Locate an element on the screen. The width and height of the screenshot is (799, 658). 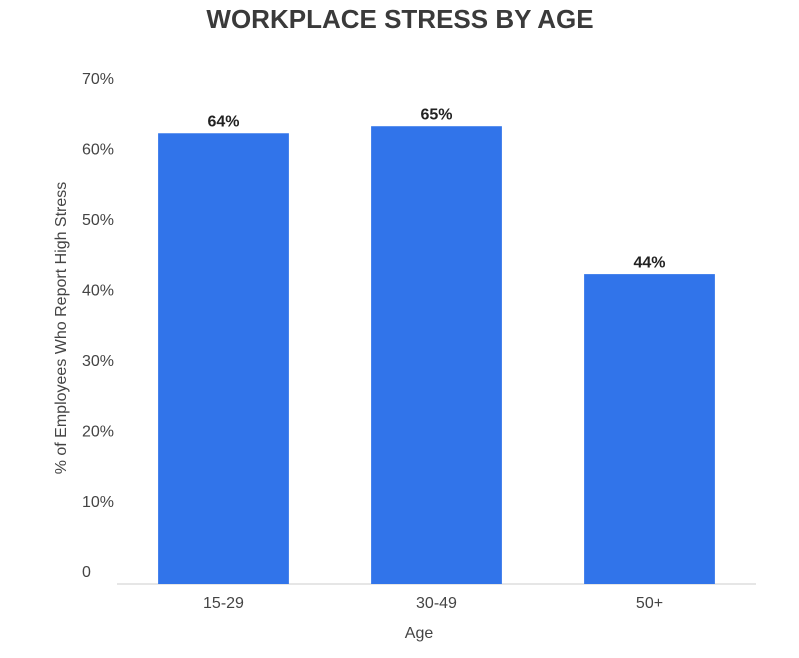
y-axis-title: % of Employees Who Report High Stress is located at coordinates (61, 328).